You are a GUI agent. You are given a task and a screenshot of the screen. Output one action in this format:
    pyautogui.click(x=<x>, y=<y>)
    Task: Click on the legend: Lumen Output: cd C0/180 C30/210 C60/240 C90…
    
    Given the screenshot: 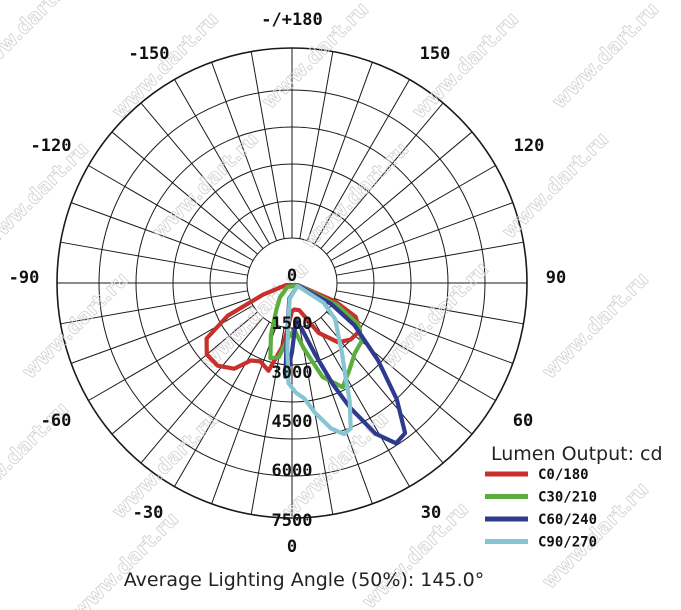 What is the action you would take?
    pyautogui.click(x=574, y=497)
    